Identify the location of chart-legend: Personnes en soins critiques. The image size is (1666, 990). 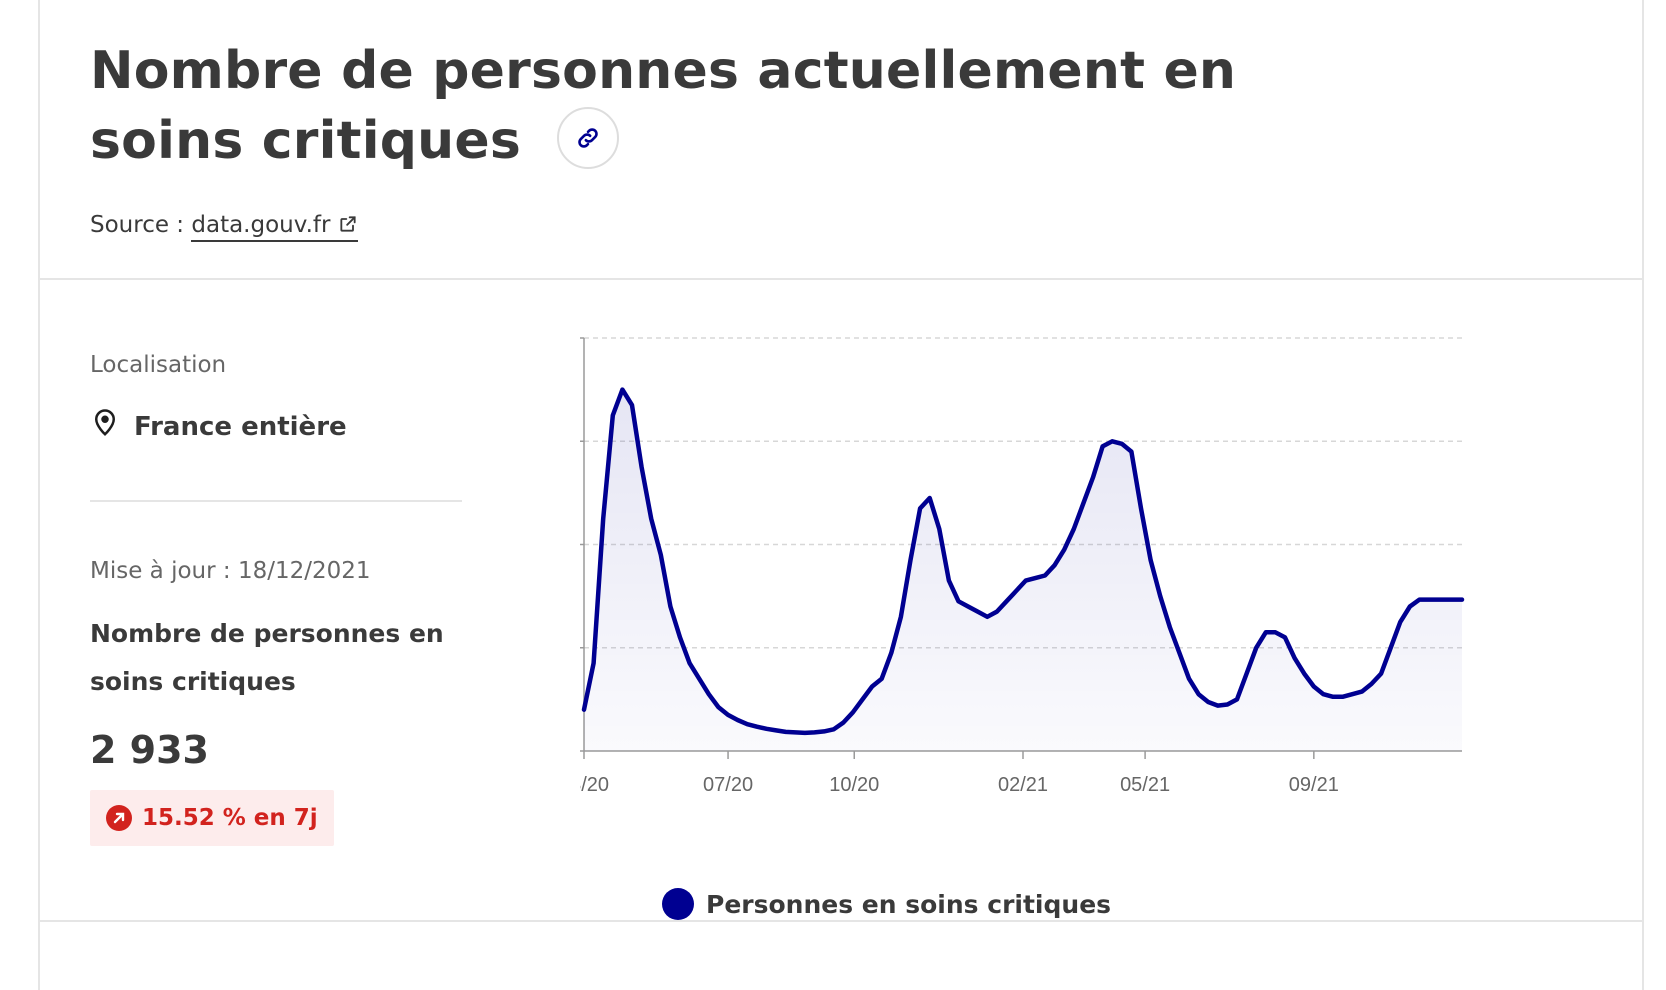
(886, 904).